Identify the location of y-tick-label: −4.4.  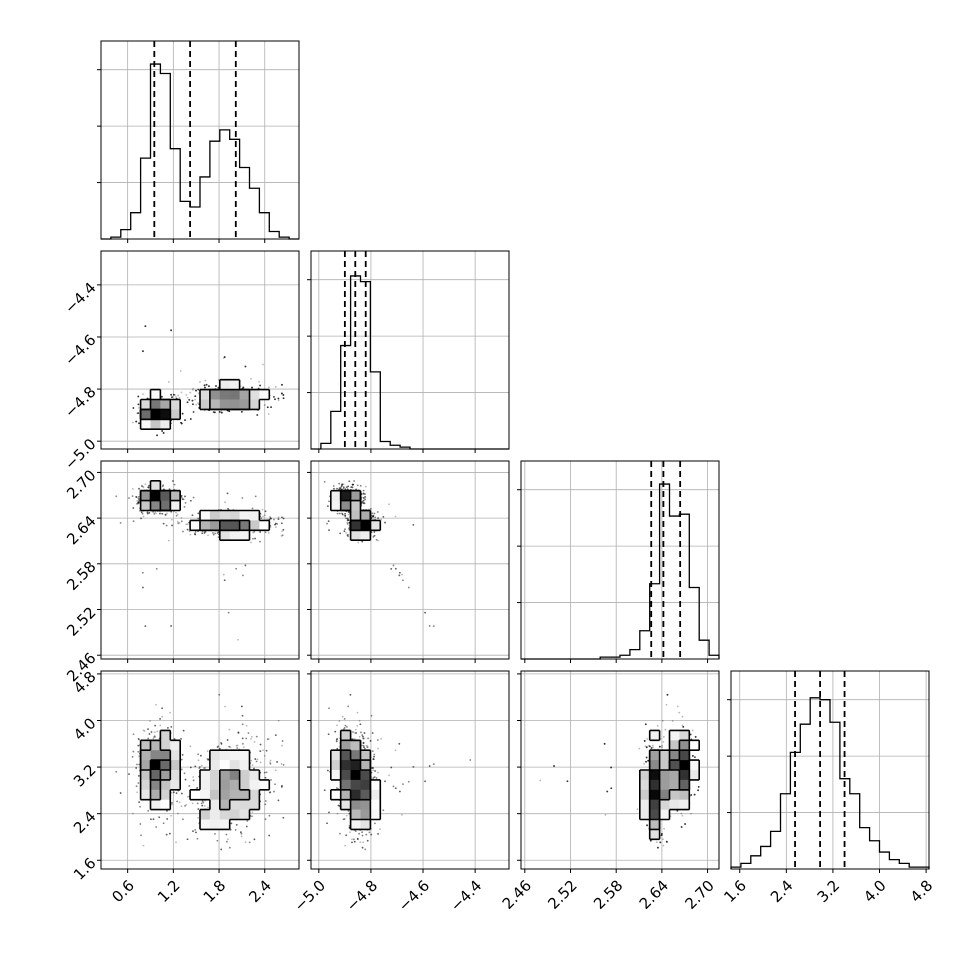
(80, 298).